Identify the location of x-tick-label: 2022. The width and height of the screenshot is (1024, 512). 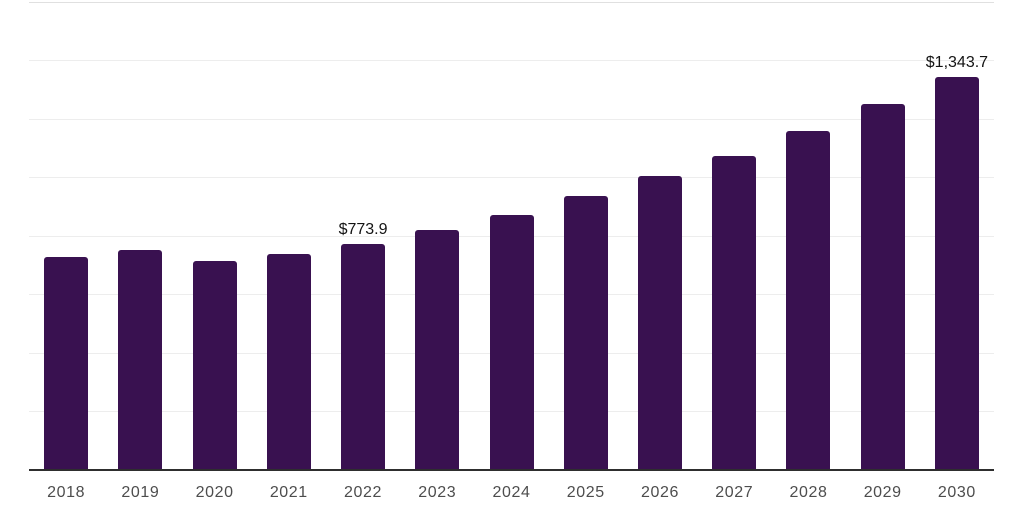
(363, 492).